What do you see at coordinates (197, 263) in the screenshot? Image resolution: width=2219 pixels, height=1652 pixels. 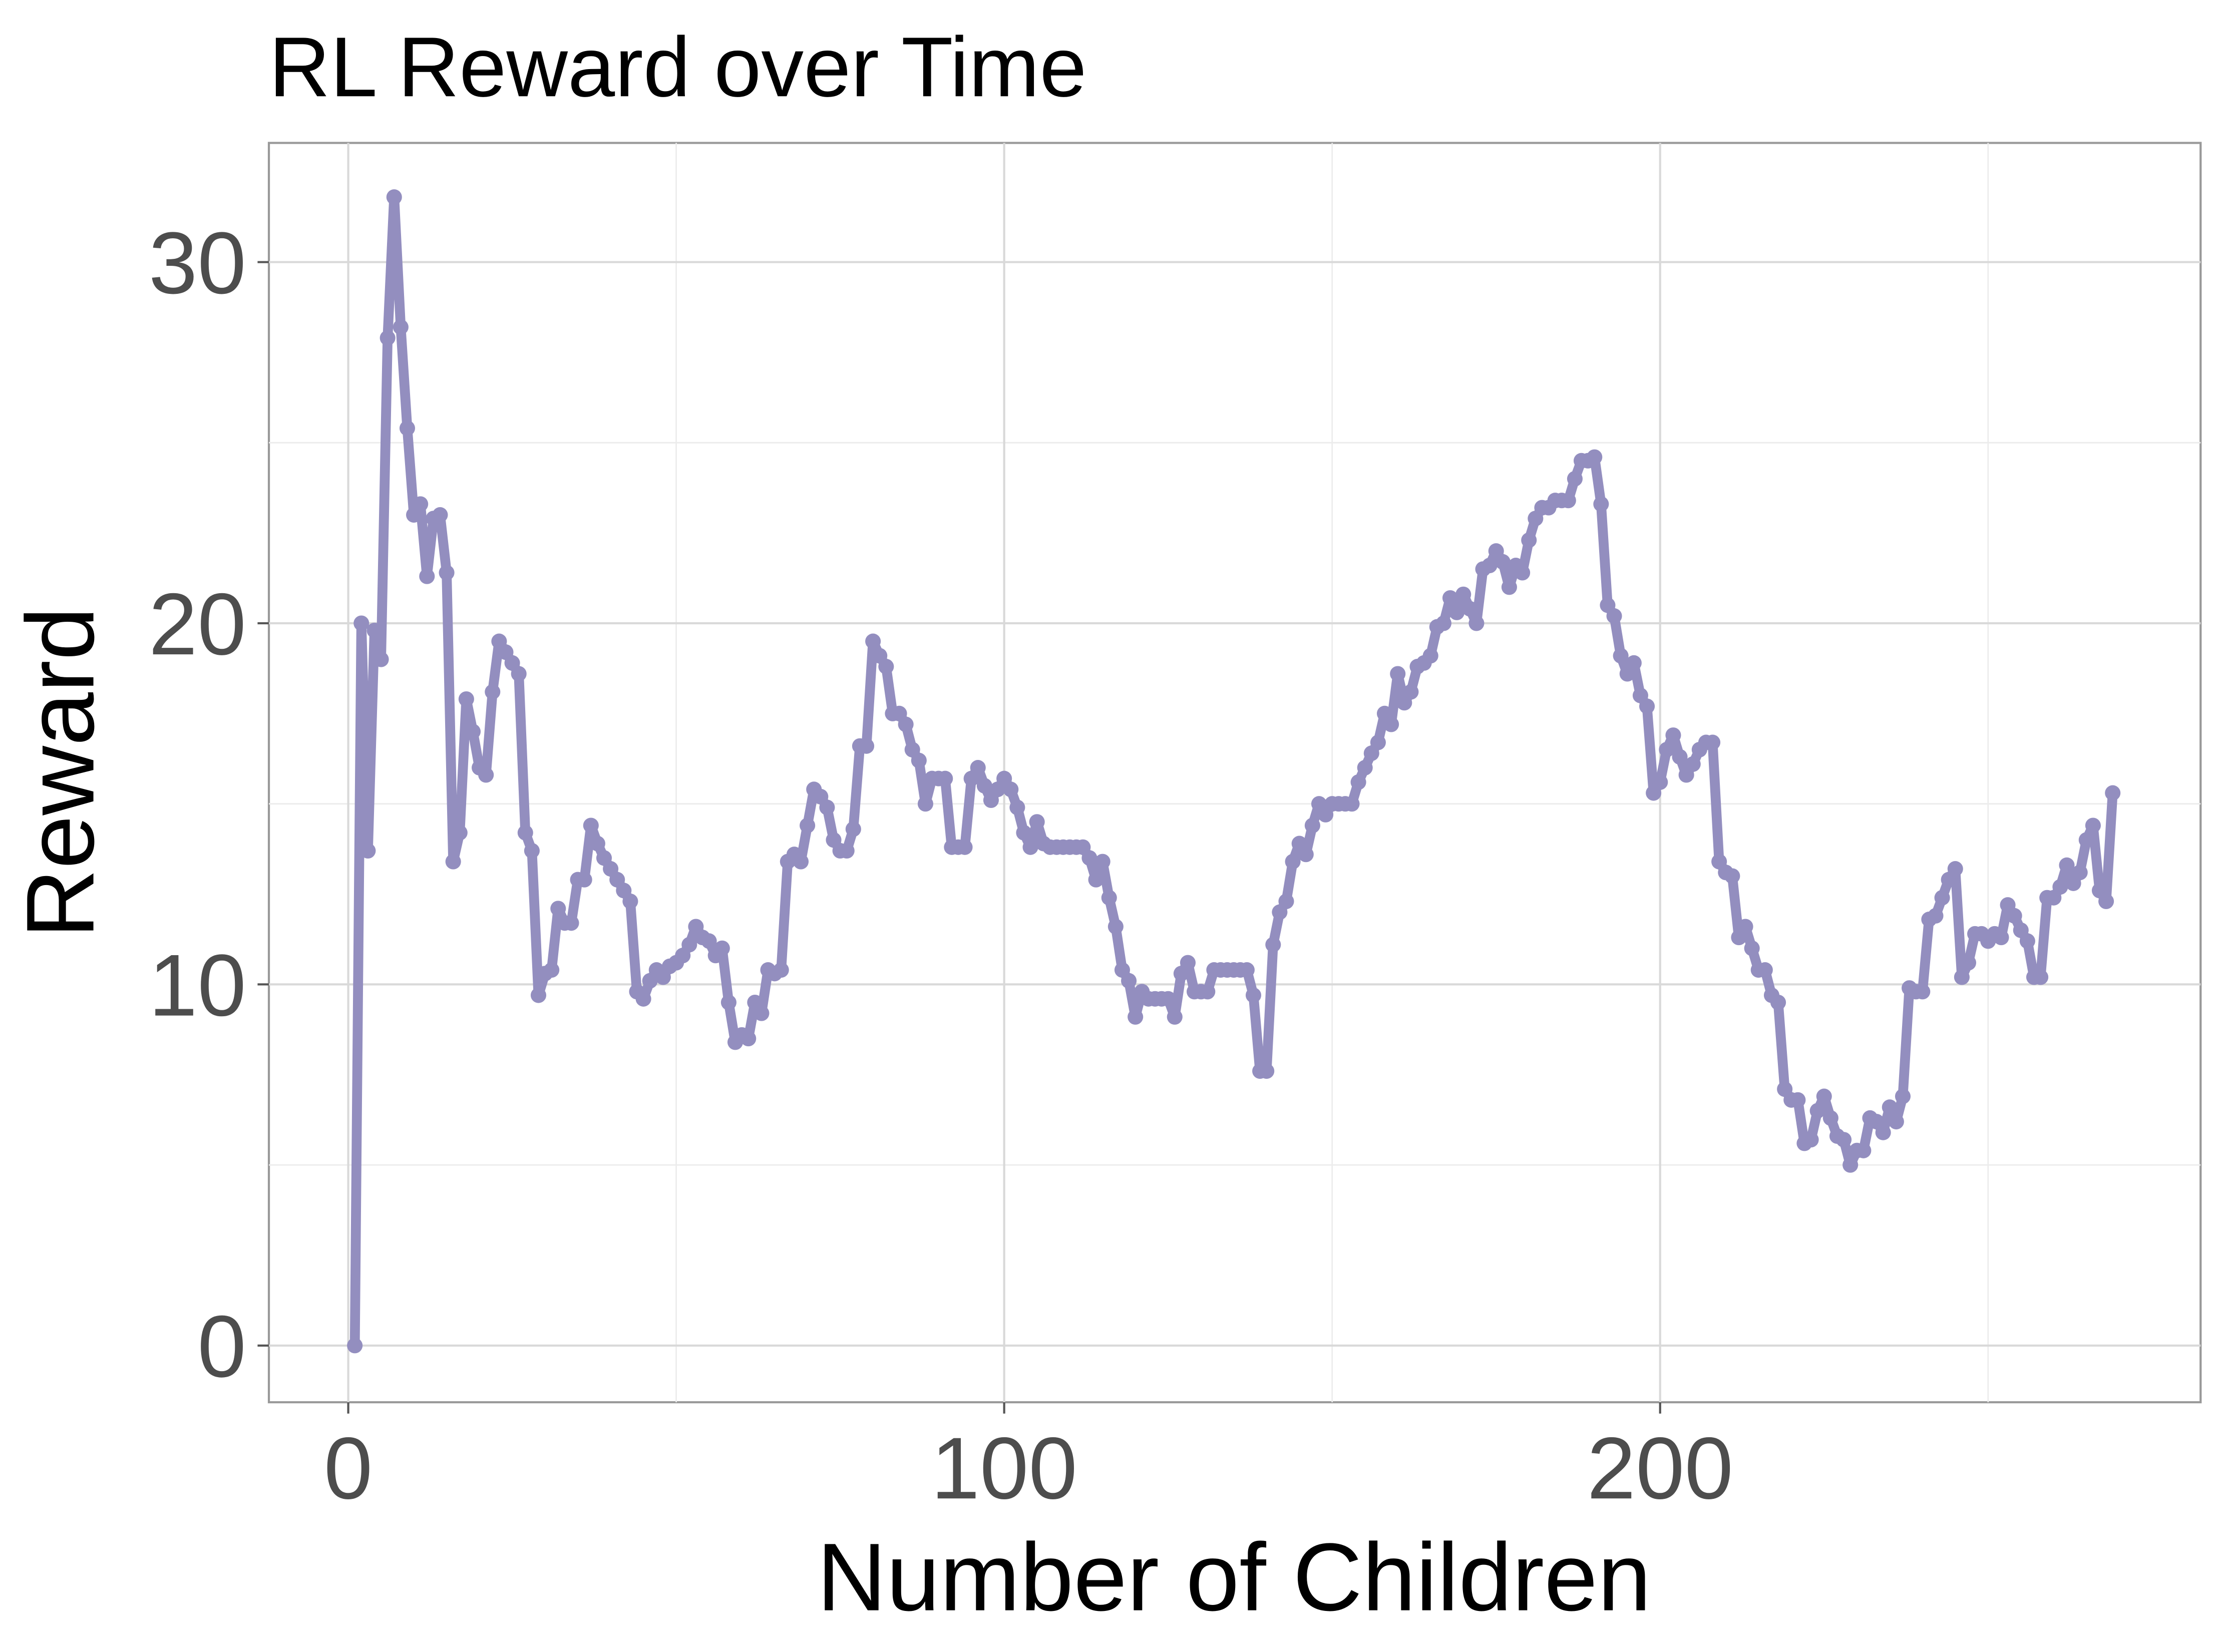 I see `y-tick-label: 30` at bounding box center [197, 263].